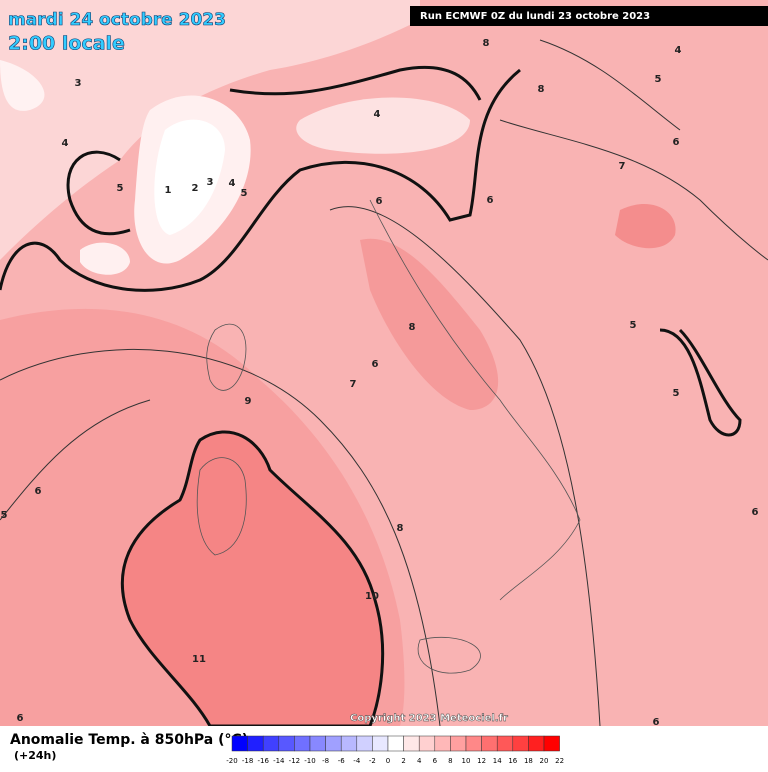 Image resolution: width=768 pixels, height=772 pixels. Describe the element at coordinates (248, 401) in the screenshot. I see `contour-label: 9` at that location.